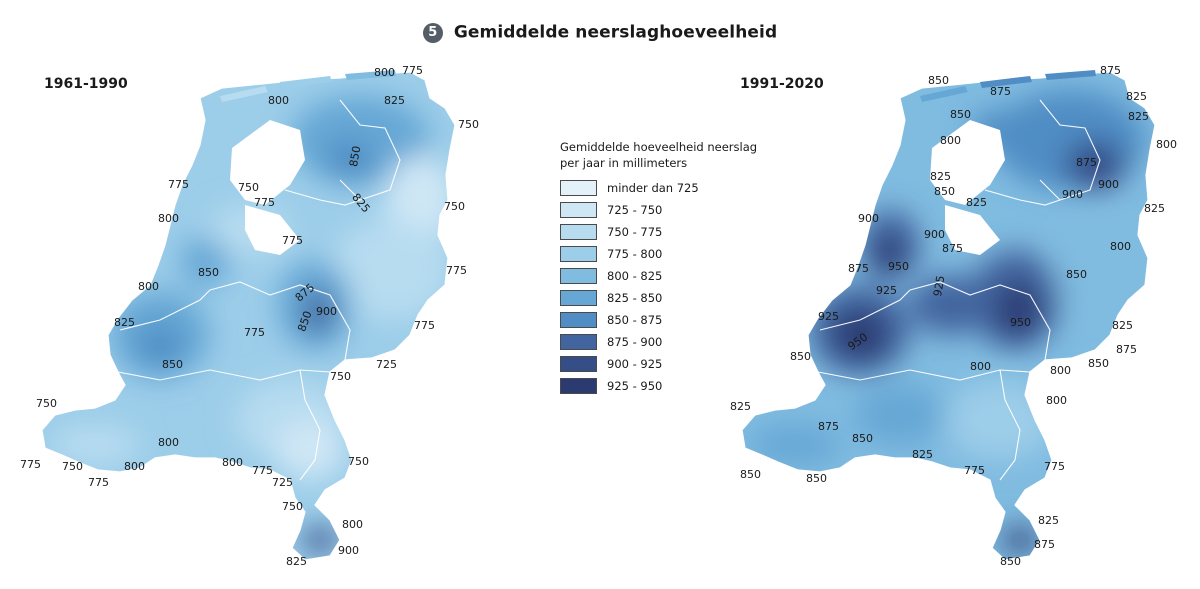  Describe the element at coordinates (660, 232) in the screenshot. I see `legend-row: 750 - 775` at that location.